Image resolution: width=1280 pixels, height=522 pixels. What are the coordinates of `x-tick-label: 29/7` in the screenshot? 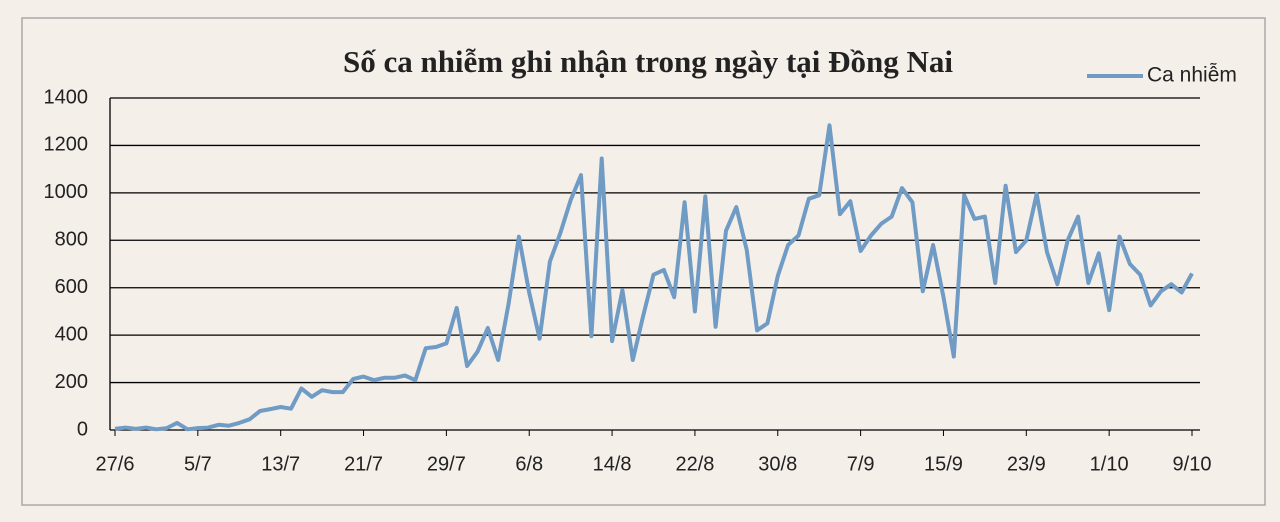 It's located at (446, 464).